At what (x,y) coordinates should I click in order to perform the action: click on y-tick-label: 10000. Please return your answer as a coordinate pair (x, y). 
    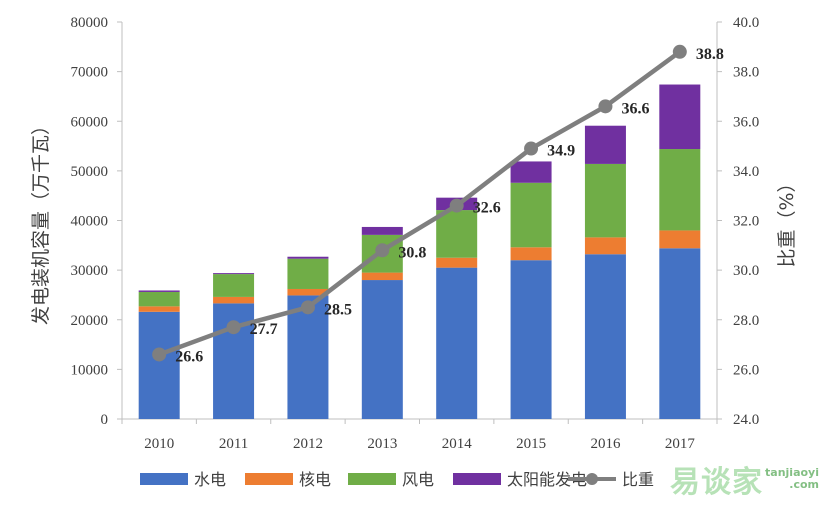
    Looking at the image, I should click on (90, 370).